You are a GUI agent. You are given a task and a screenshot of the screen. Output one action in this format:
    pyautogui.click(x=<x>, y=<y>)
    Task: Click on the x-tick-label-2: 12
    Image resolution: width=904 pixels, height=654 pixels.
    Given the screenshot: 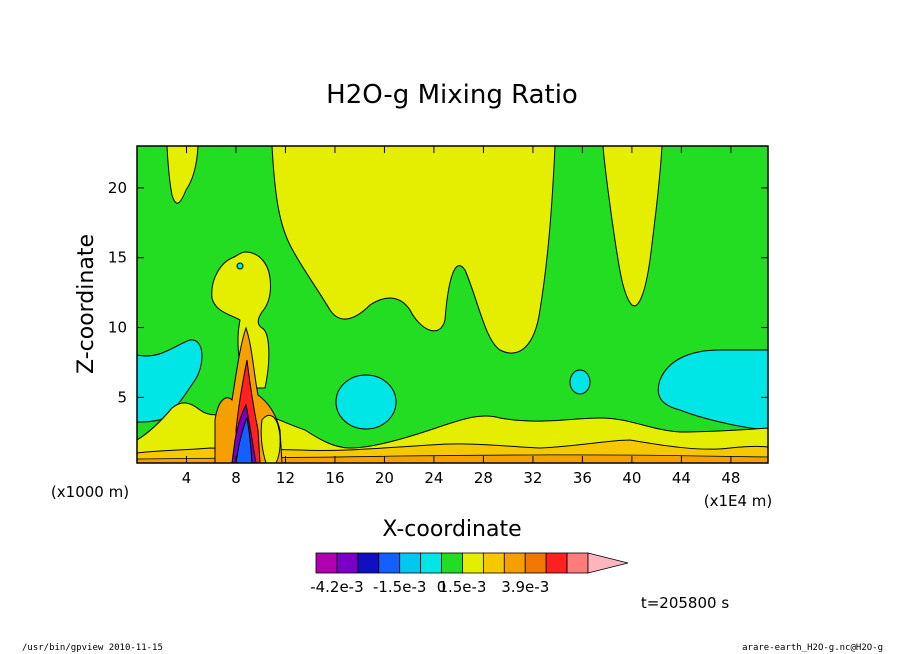 What is the action you would take?
    pyautogui.click(x=285, y=478)
    